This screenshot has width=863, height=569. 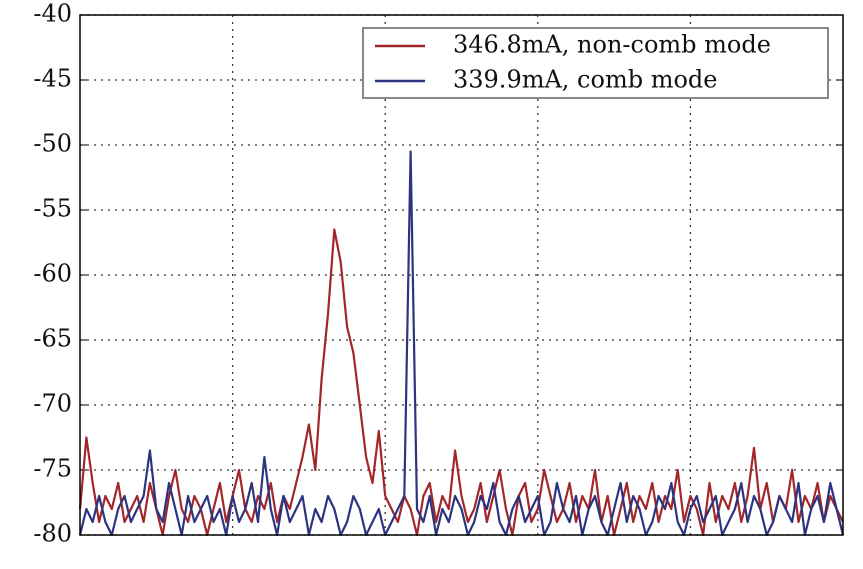 What do you see at coordinates (612, 45) in the screenshot?
I see `legend-label: 346.8mA, non-comb mode` at bounding box center [612, 45].